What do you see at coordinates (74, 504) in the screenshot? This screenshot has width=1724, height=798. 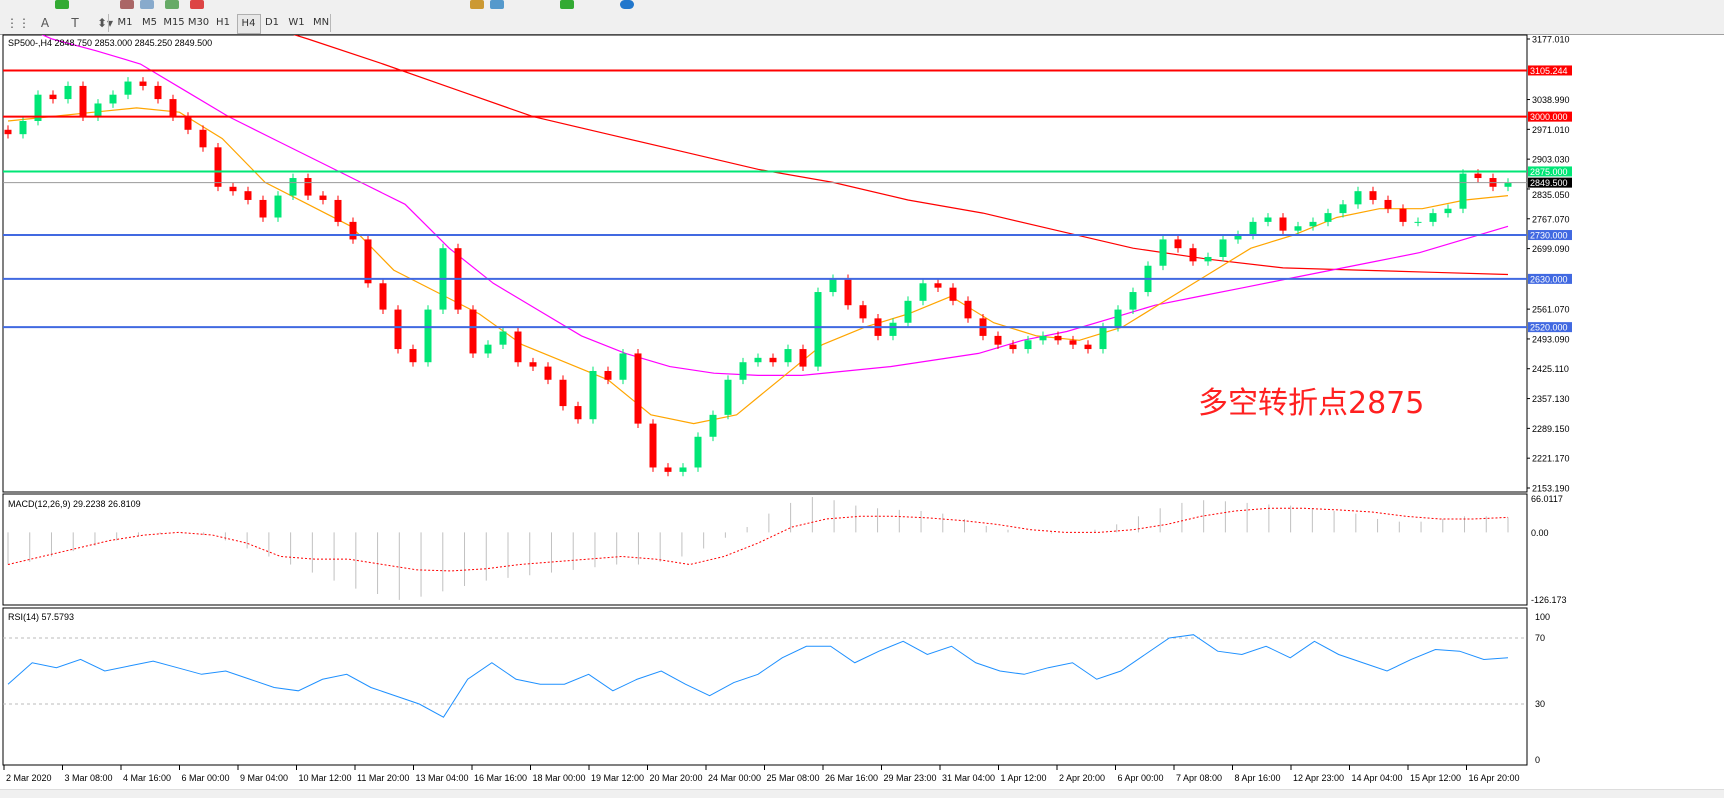 I see `macd-label: MACD(12,26,9) 29.2238 26.8109` at bounding box center [74, 504].